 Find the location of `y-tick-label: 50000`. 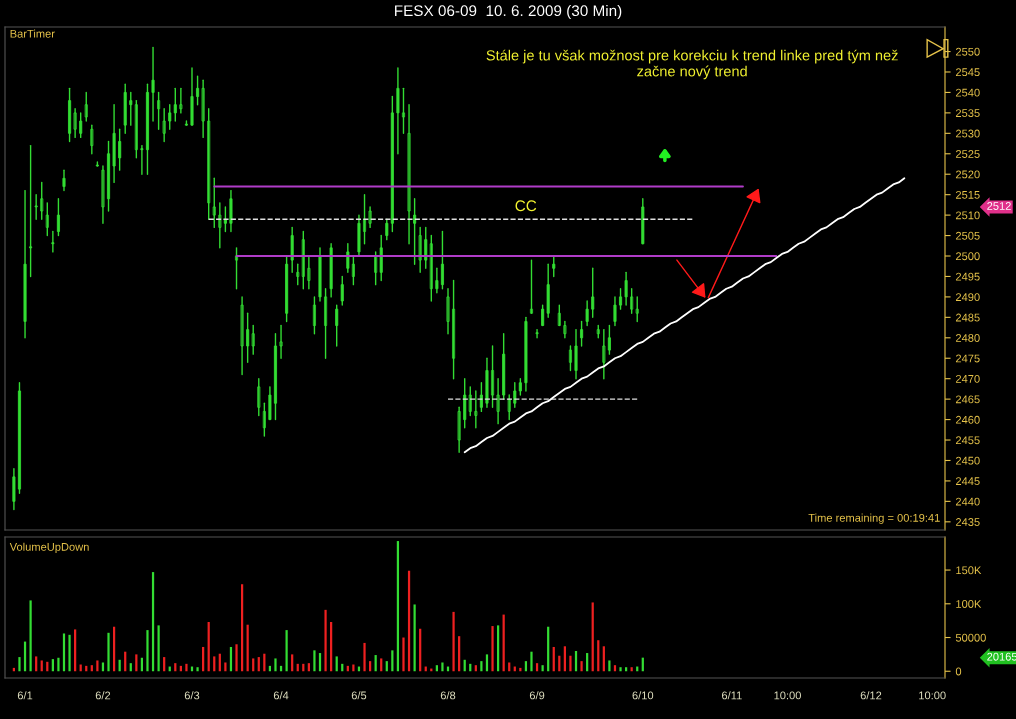

y-tick-label: 50000 is located at coordinates (970, 637).